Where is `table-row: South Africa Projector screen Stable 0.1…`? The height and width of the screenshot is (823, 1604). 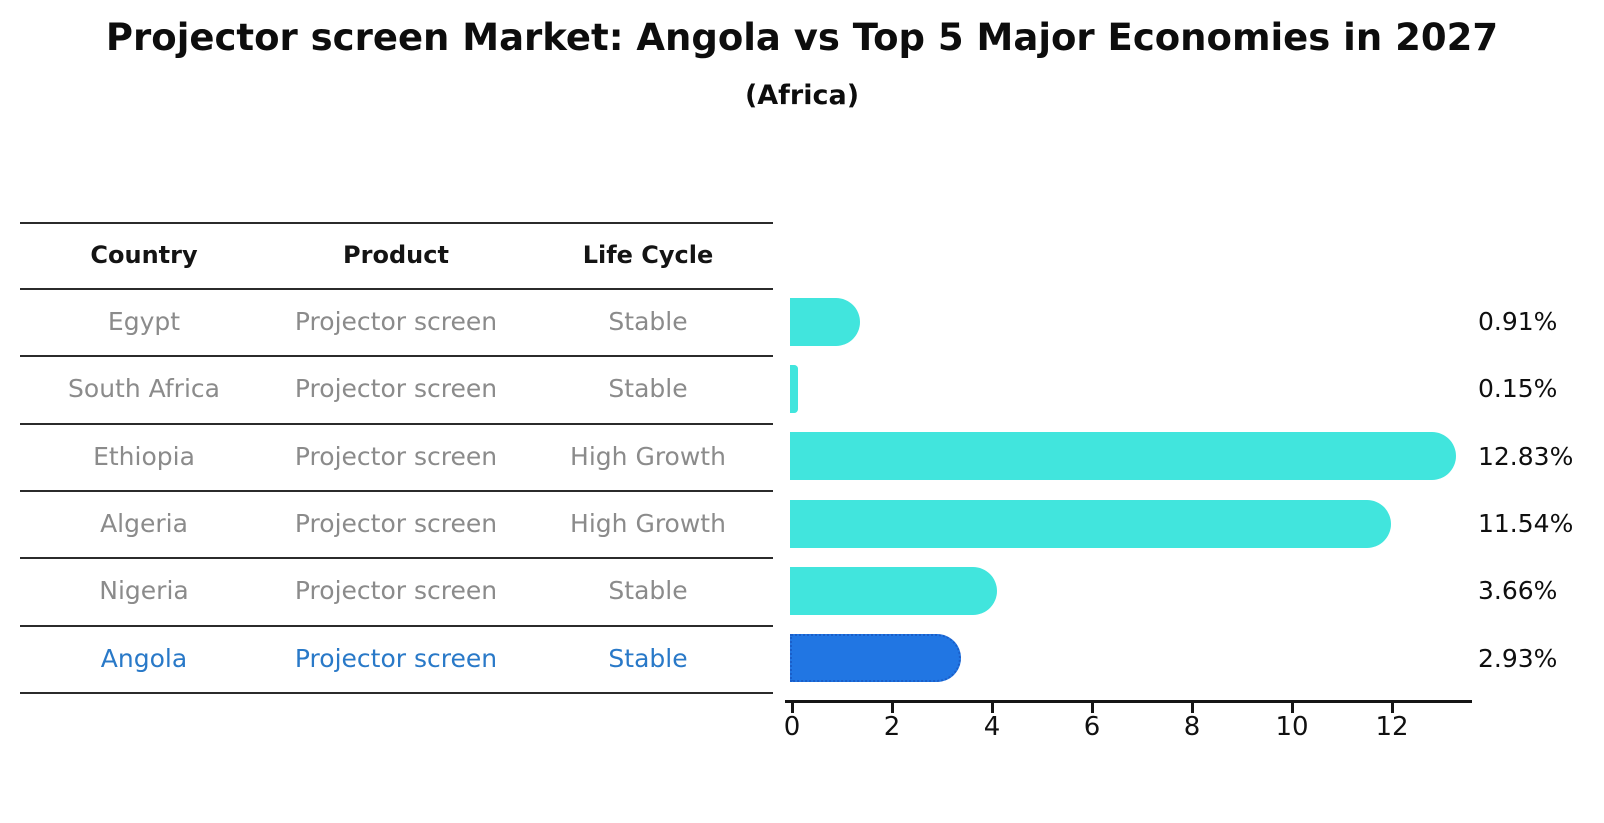
table-row: South Africa Projector screen Stable 0.1… is located at coordinates (802, 388).